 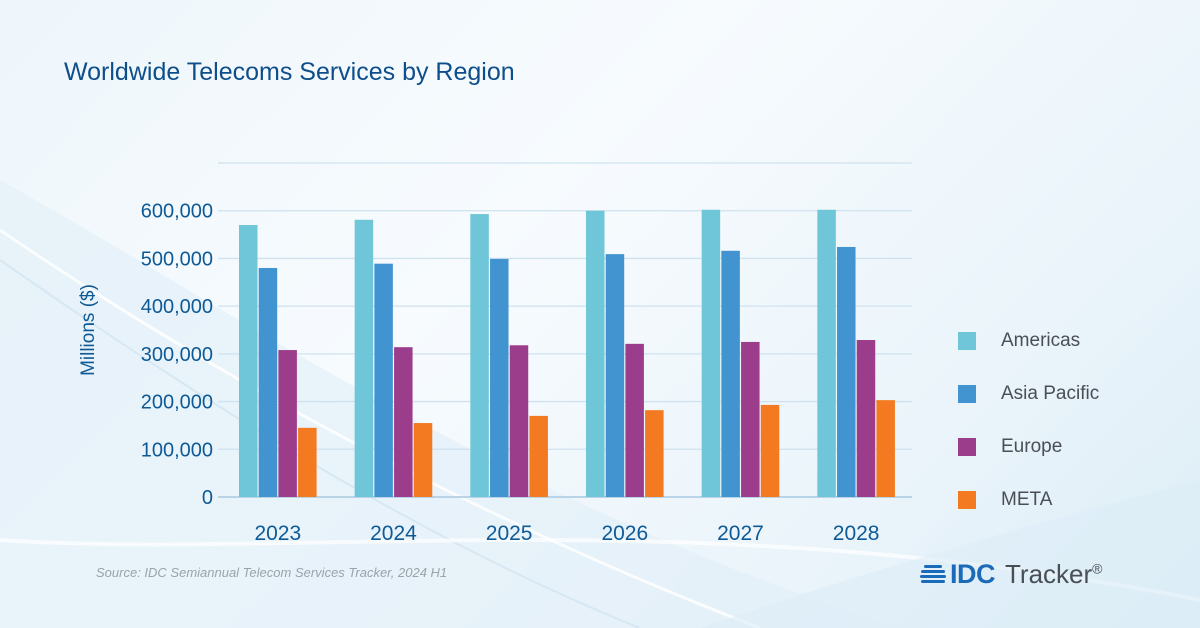 What do you see at coordinates (1032, 446) in the screenshot?
I see `legend-label: Europe` at bounding box center [1032, 446].